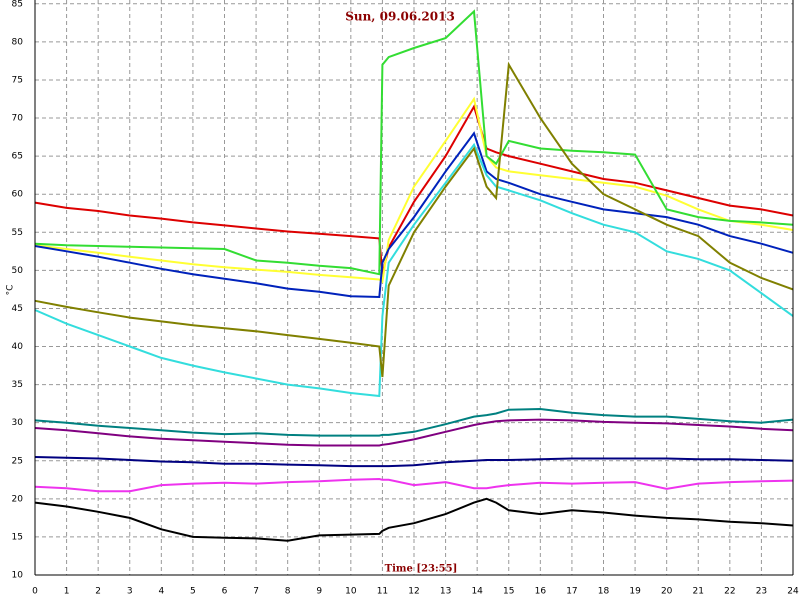 This screenshot has height=600, width=800. What do you see at coordinates (421, 569) in the screenshot?
I see `x-axis-label: Time [23:55]` at bounding box center [421, 569].